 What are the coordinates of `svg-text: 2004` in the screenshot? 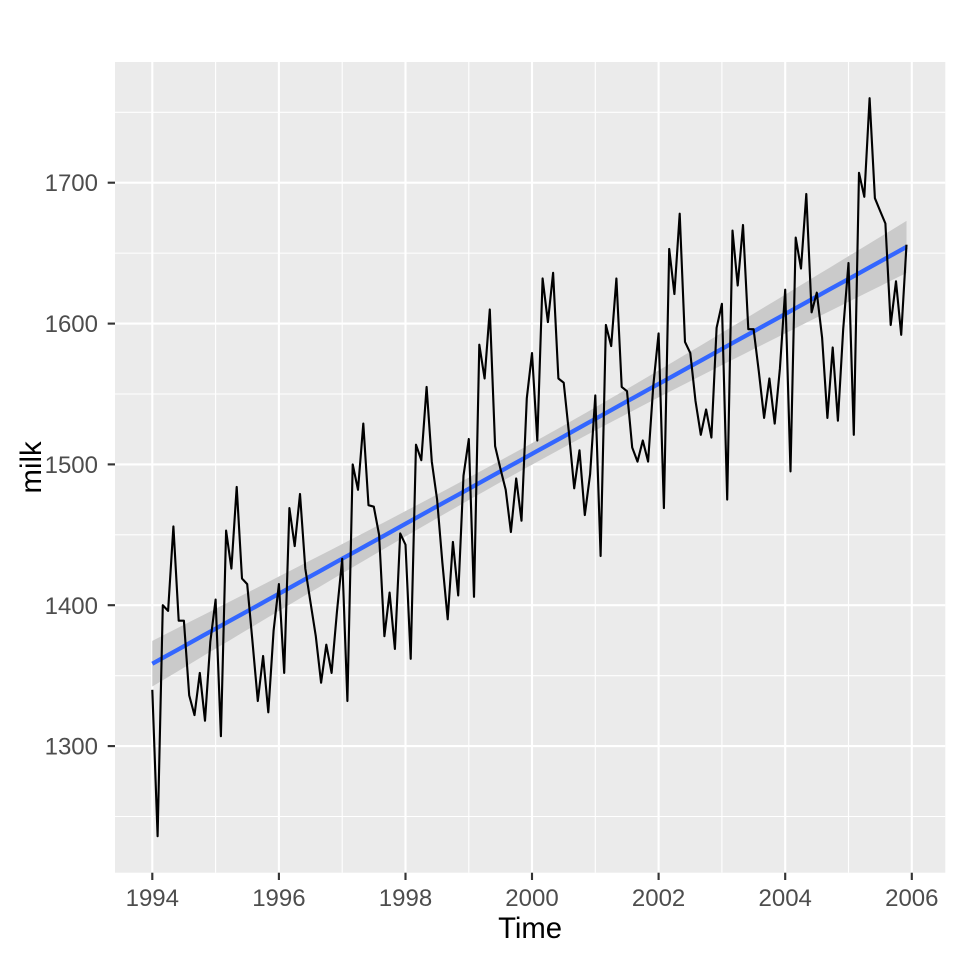 It's located at (785, 898).